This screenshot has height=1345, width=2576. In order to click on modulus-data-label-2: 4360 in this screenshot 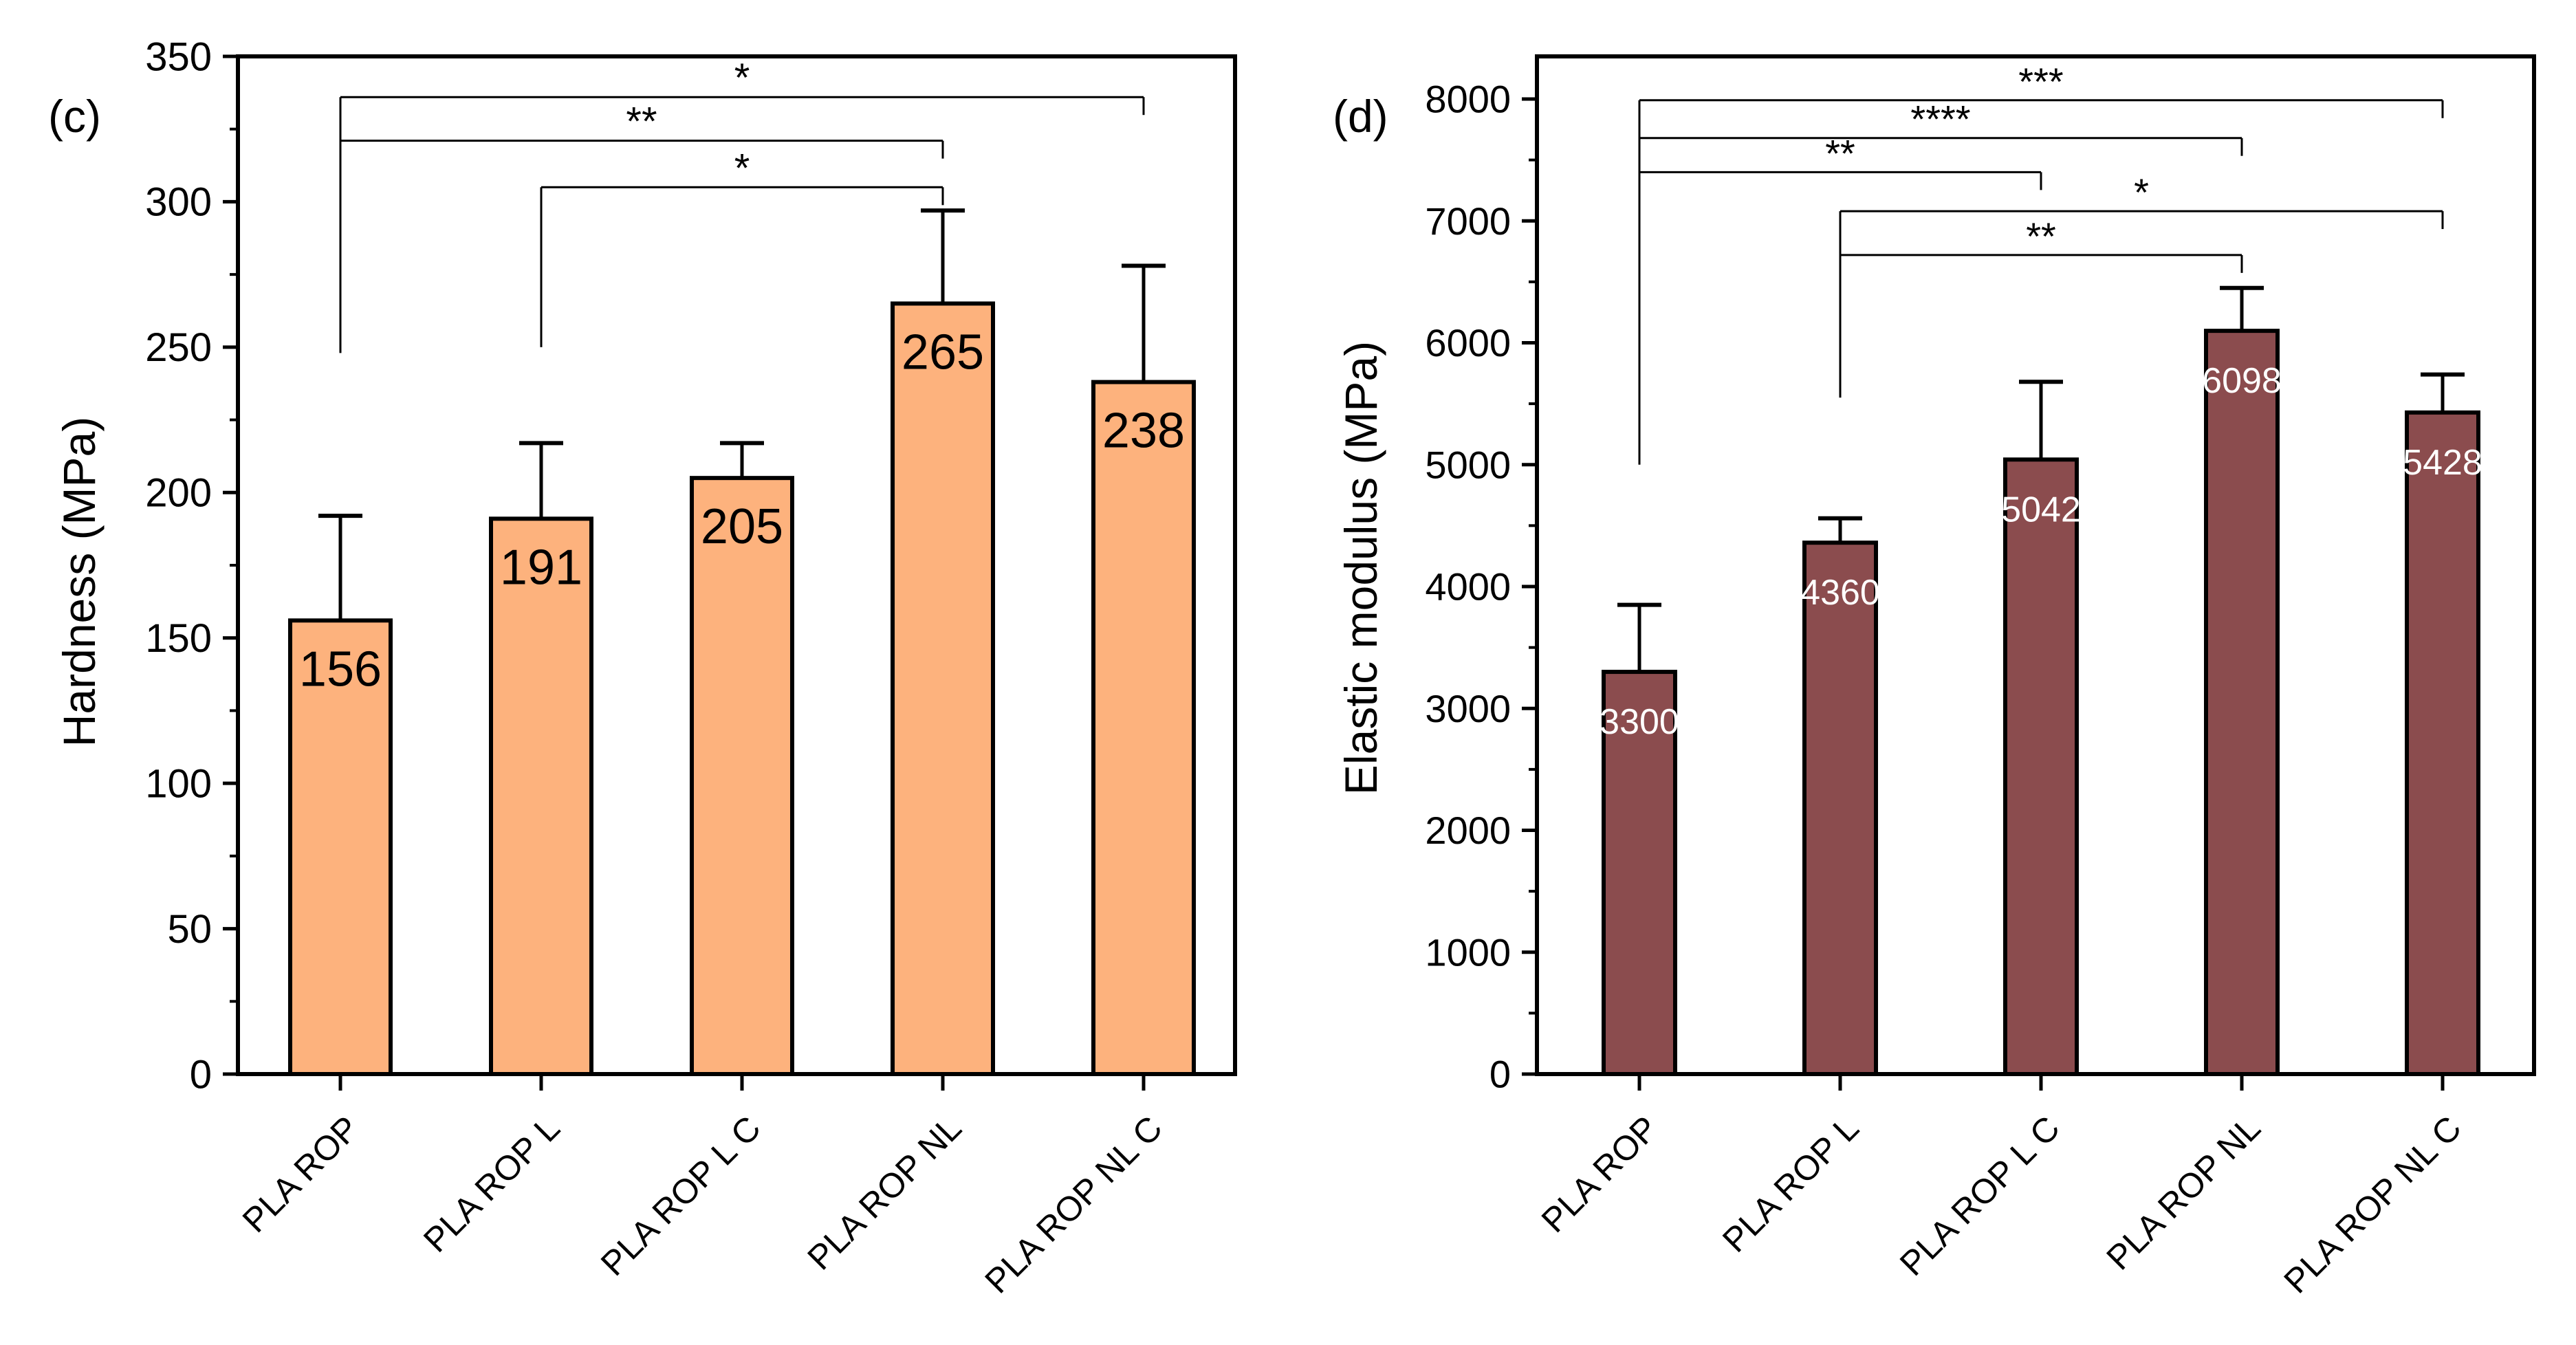, I will do `click(1840, 593)`.